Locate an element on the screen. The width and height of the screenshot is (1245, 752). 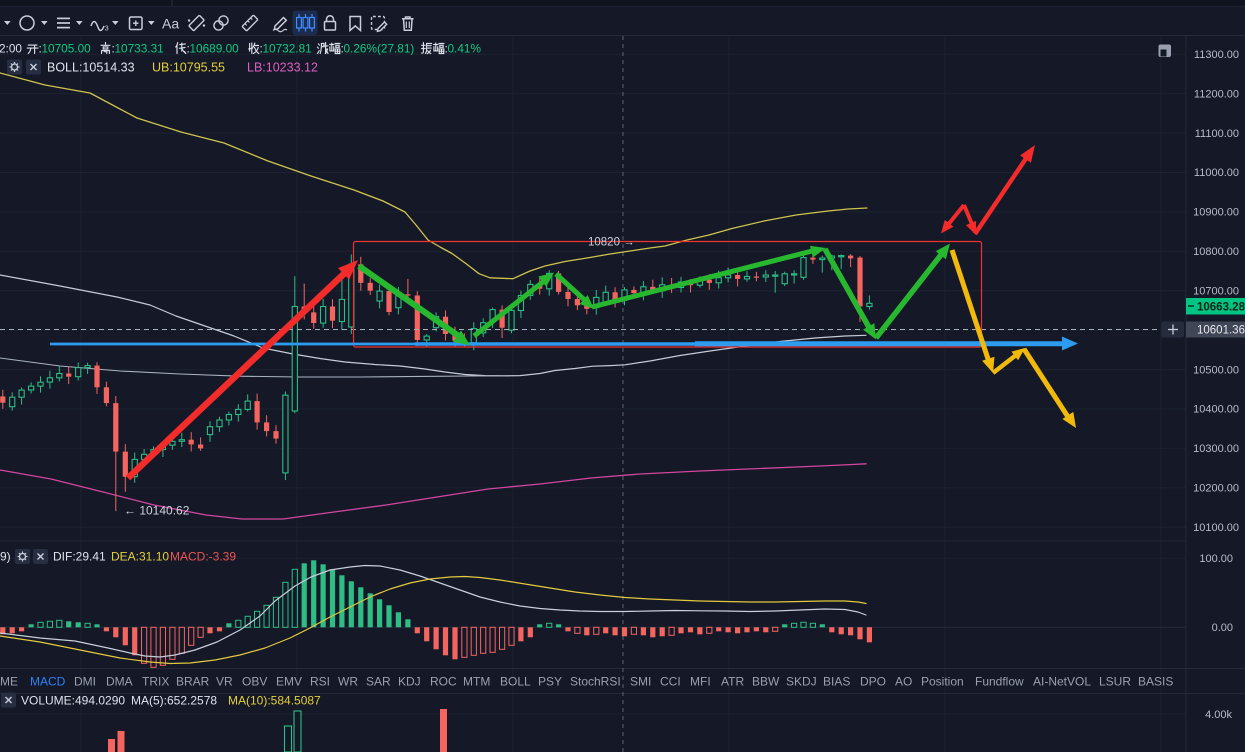
svg-text: MA(10):584.5087 is located at coordinates (274, 701).